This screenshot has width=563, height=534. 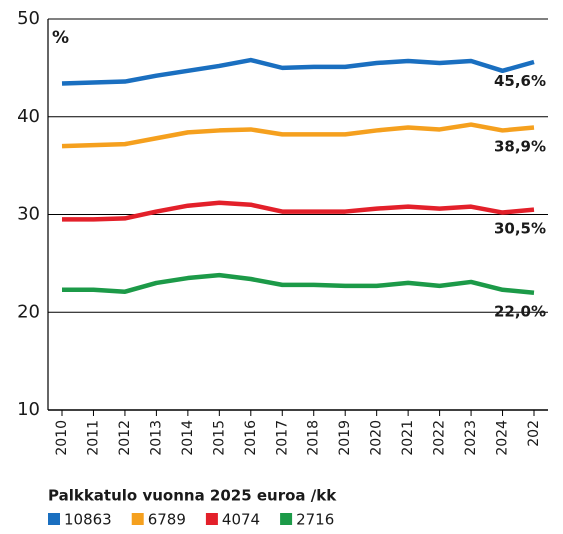 I want to click on legend-label: 2716, so click(x=315, y=520).